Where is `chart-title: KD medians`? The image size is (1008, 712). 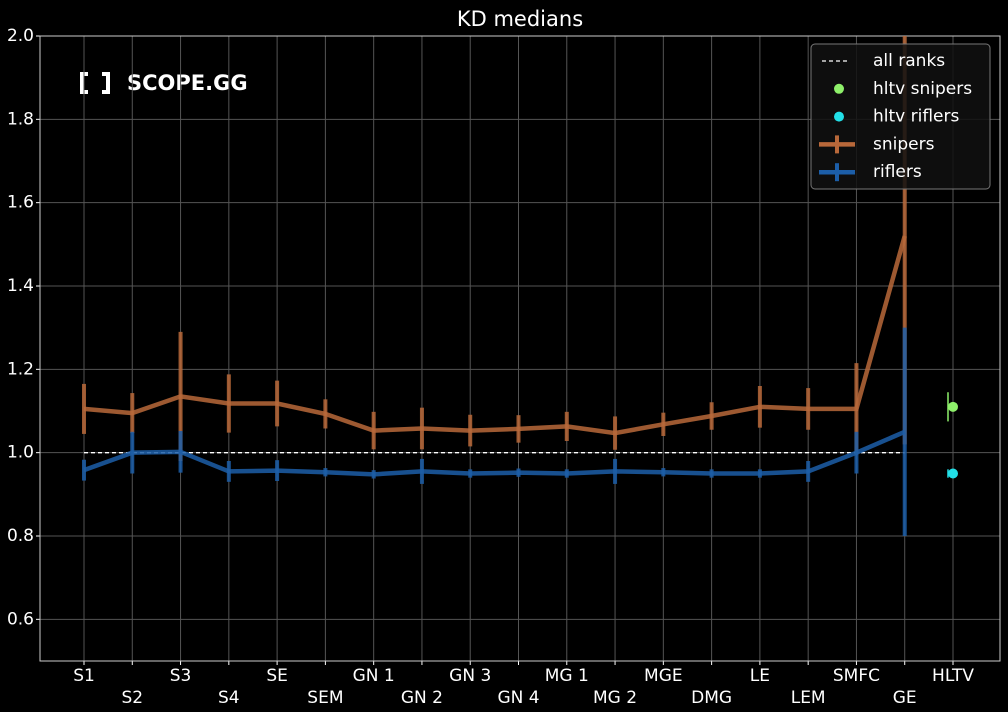 chart-title: KD medians is located at coordinates (520, 19).